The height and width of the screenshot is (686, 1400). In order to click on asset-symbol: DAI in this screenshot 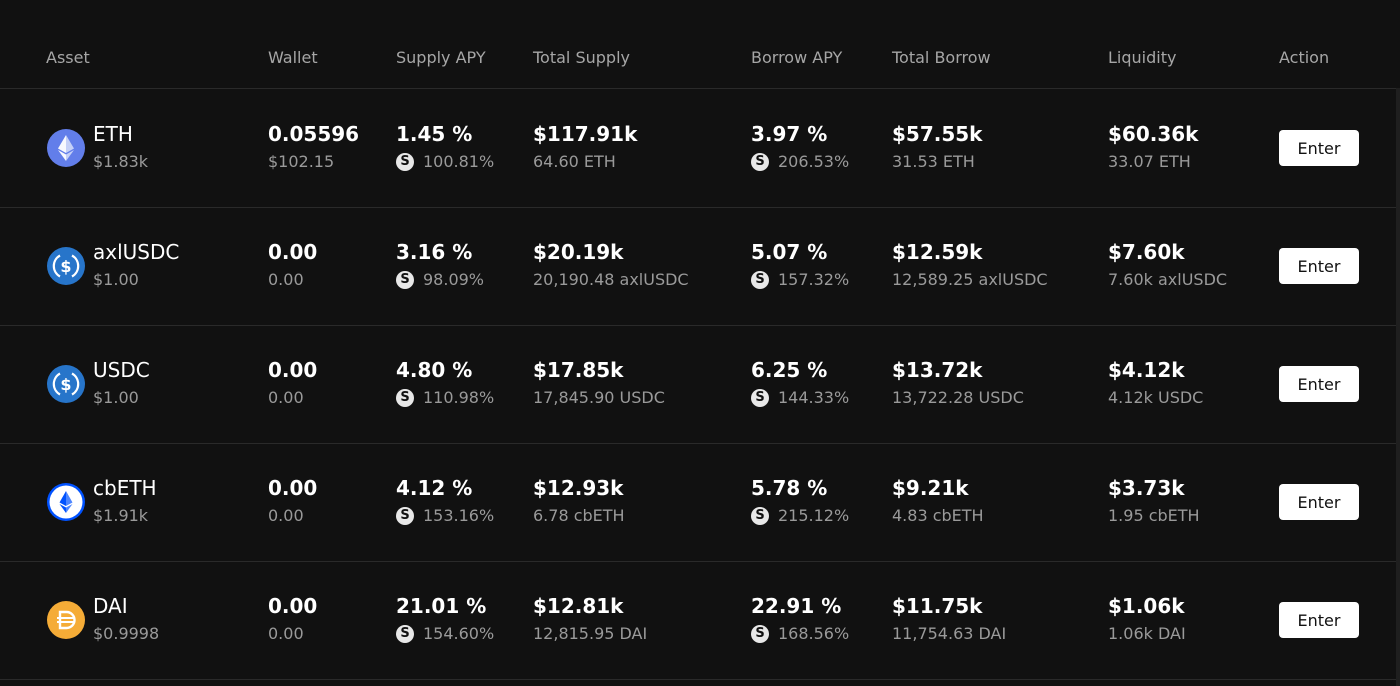, I will do `click(110, 606)`.